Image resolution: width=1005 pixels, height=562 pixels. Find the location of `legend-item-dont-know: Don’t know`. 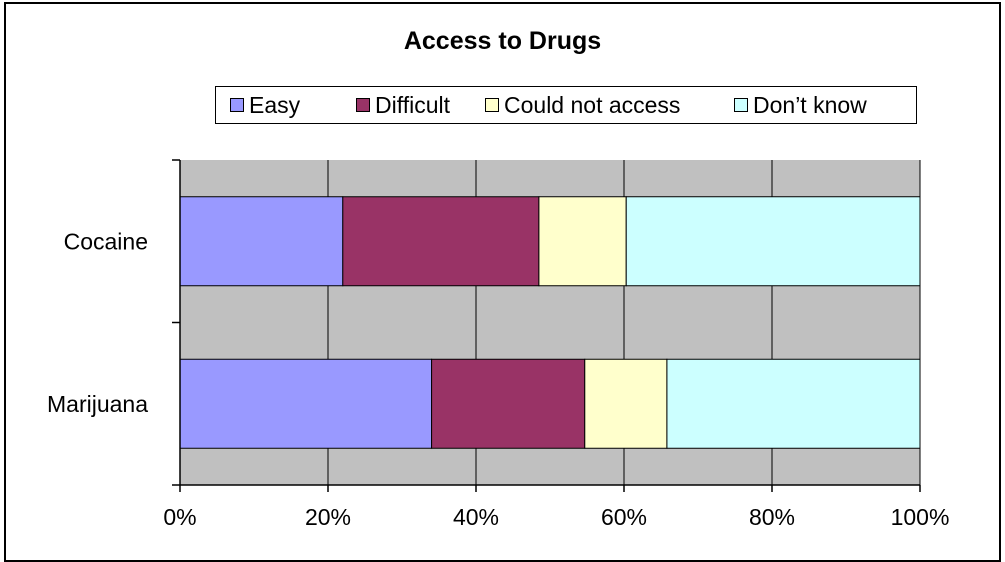

legend-item-dont-know: Don’t know is located at coordinates (800, 105).